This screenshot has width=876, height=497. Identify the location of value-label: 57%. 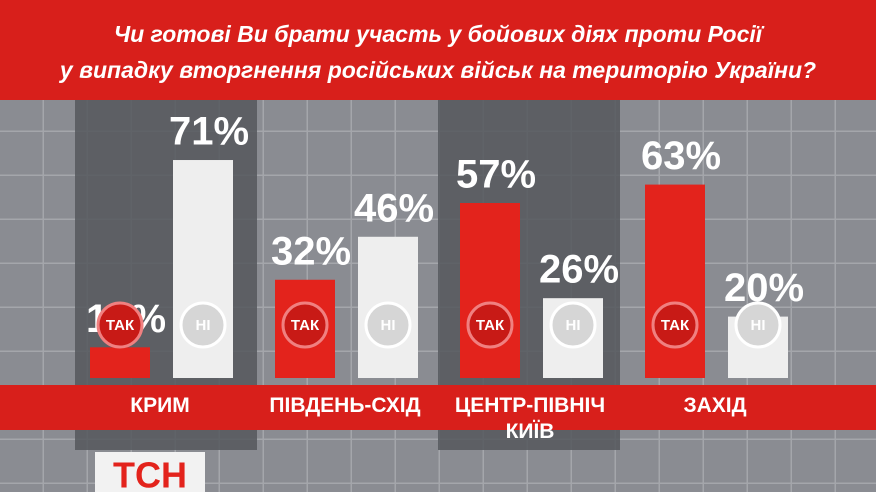
(496, 175).